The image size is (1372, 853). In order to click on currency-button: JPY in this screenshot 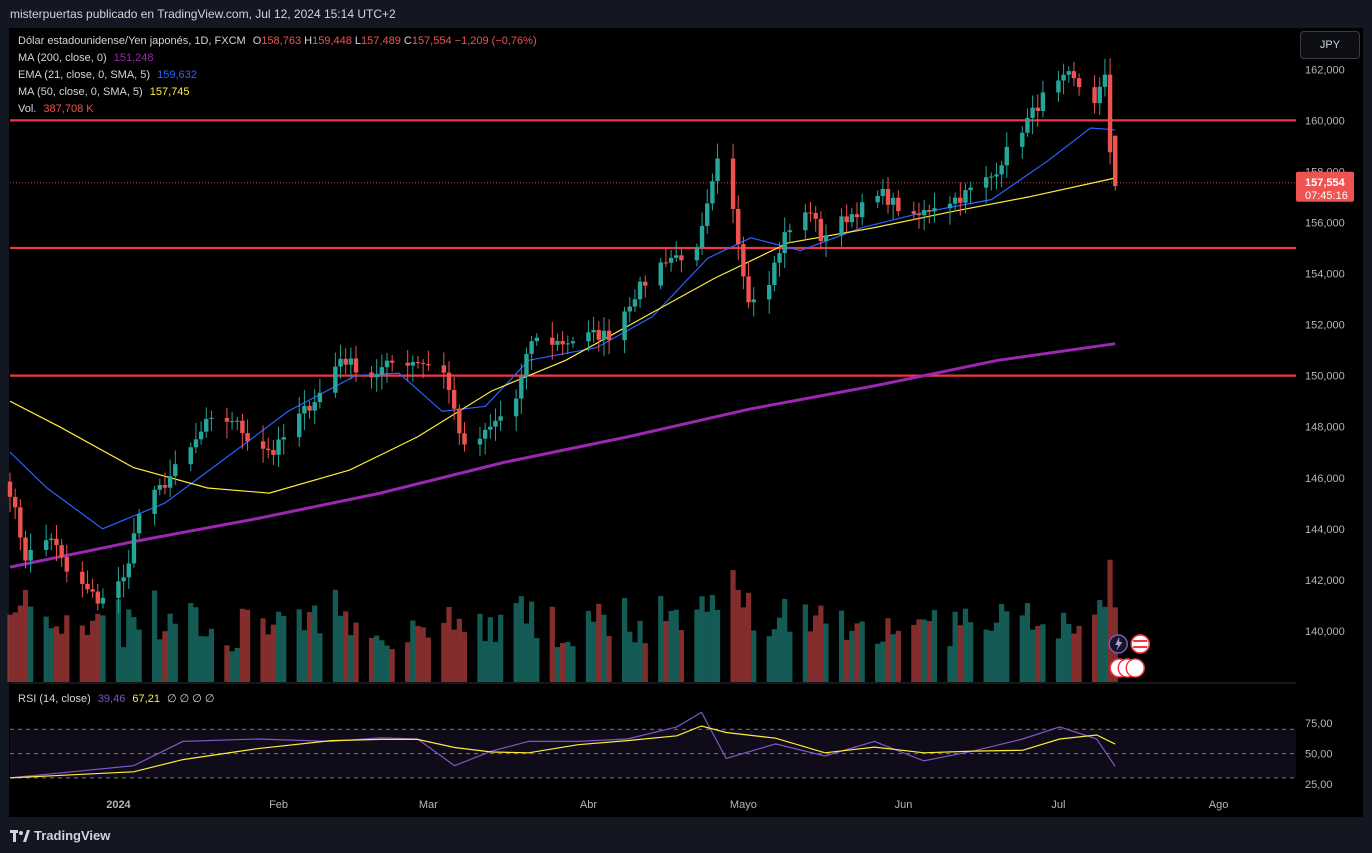, I will do `click(1330, 45)`.